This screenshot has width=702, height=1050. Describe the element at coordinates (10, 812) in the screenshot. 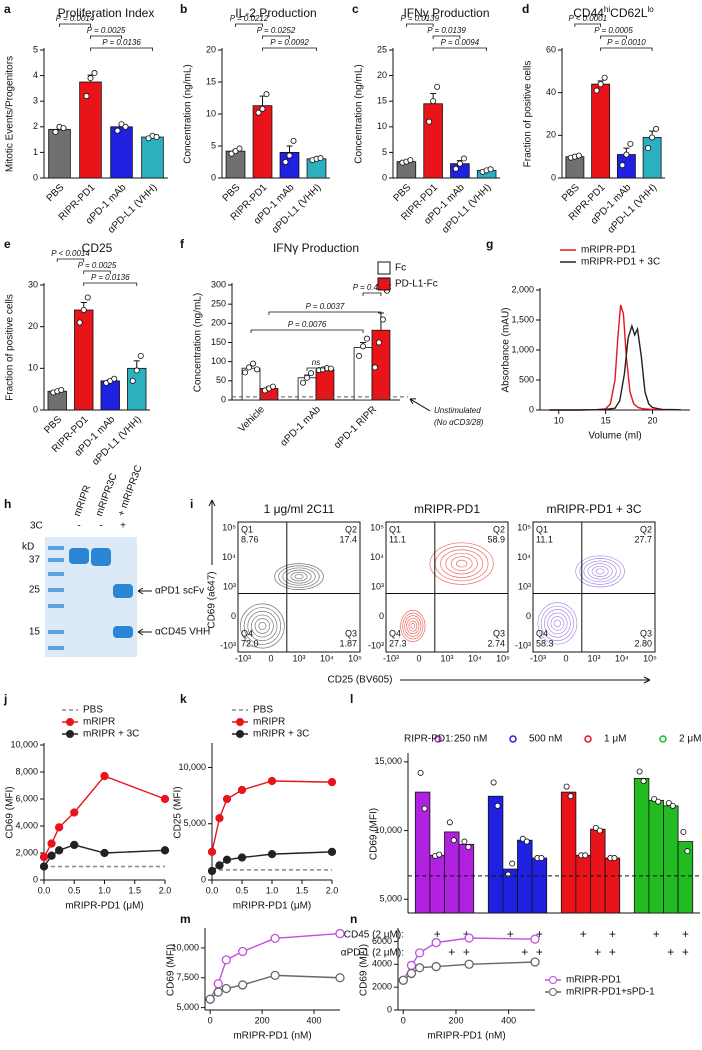

I see `y-axis-label: CD69 (MFI)` at that location.